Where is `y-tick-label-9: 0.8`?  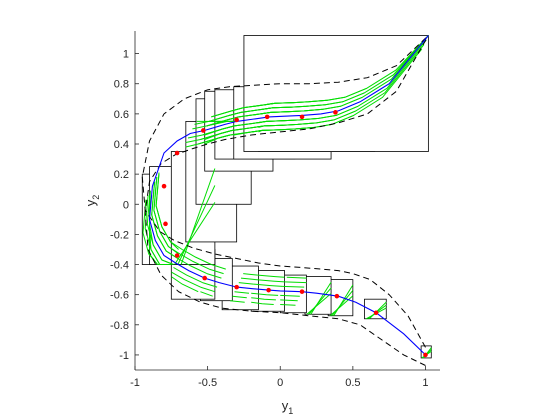
y-tick-label-9: 0.8 is located at coordinates (121, 85).